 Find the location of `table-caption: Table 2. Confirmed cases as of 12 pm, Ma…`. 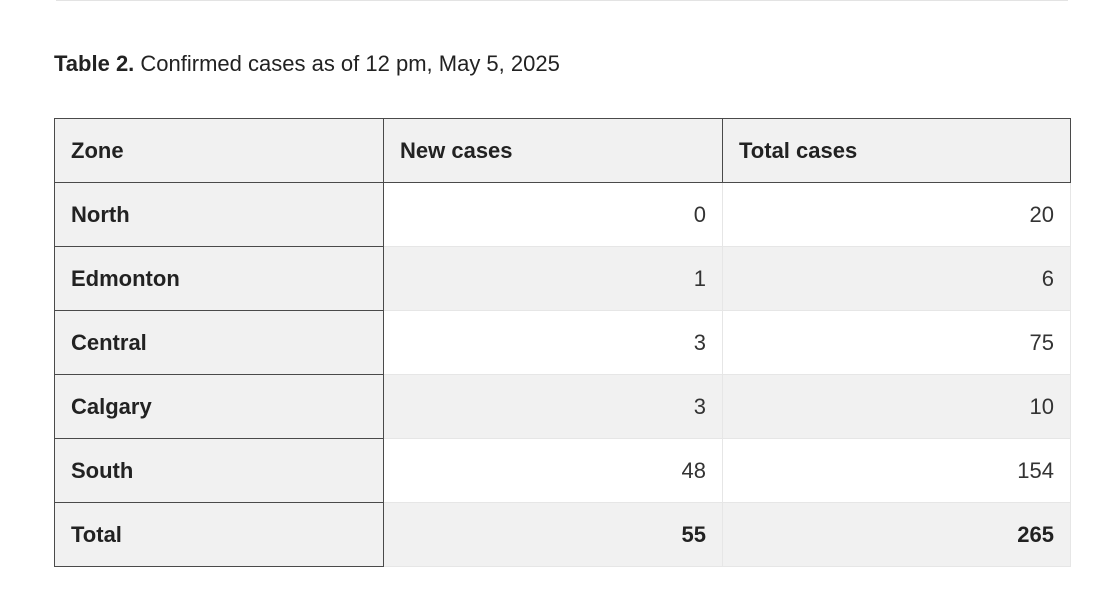

table-caption: Table 2. Confirmed cases as of 12 pm, Ma… is located at coordinates (307, 64).